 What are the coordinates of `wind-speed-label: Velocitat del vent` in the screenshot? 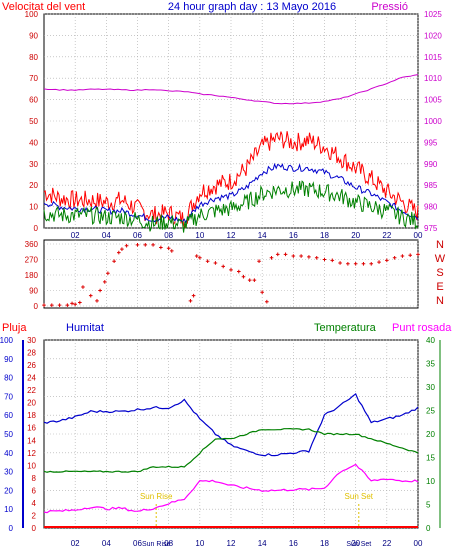 It's located at (43, 7).